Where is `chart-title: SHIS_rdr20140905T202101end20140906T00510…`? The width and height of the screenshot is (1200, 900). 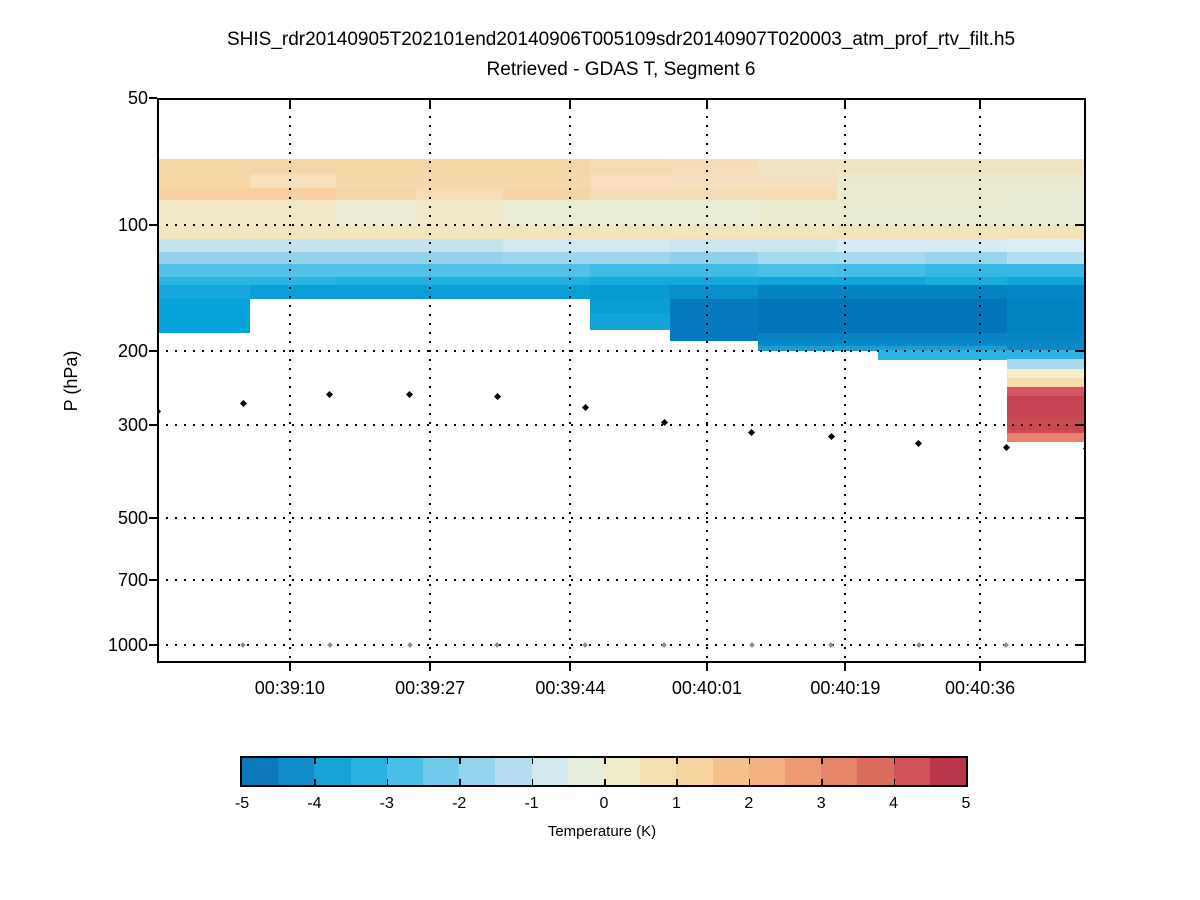 chart-title: SHIS_rdr20140905T202101end20140906T00510… is located at coordinates (621, 39).